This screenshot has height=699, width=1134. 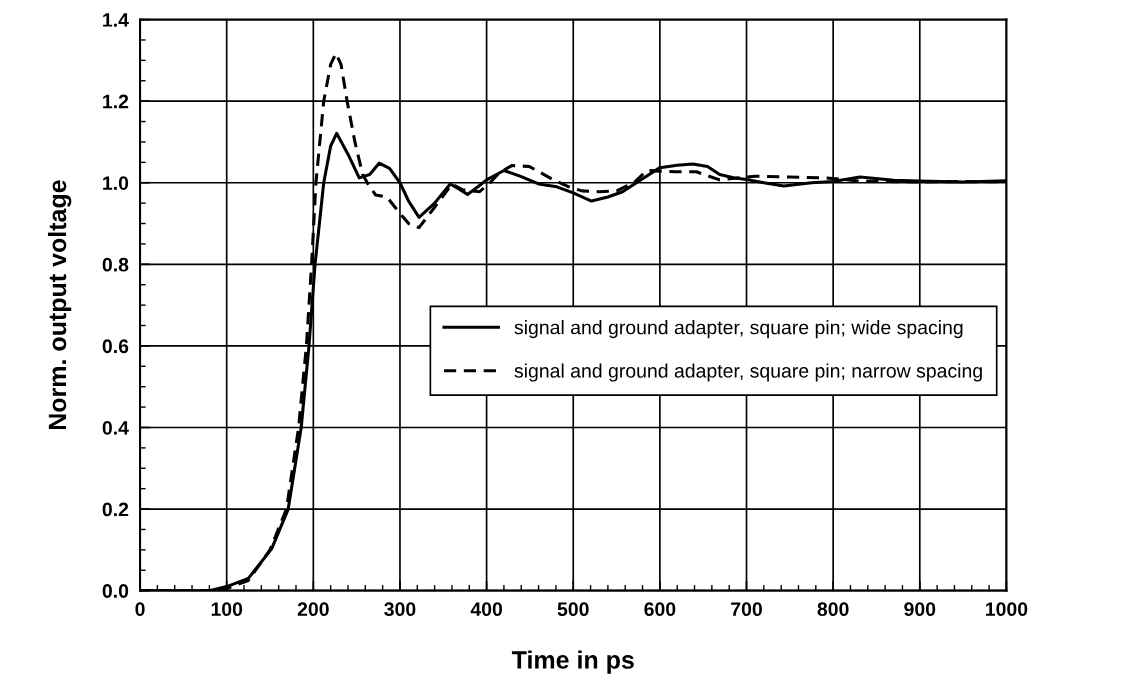 What do you see at coordinates (746, 609) in the screenshot?
I see `x-tick-label: 700` at bounding box center [746, 609].